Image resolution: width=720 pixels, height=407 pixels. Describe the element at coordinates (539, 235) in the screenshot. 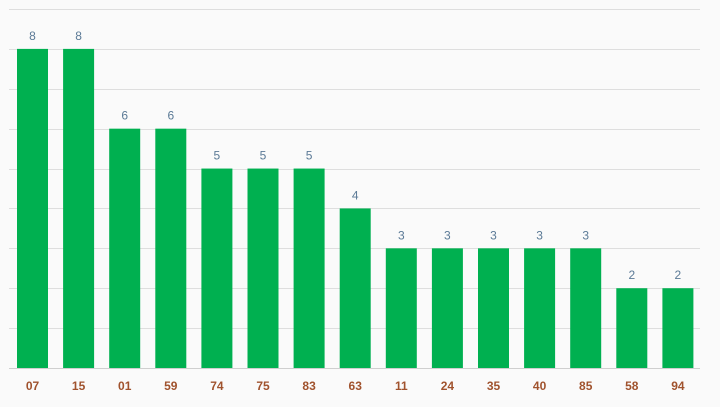

I see `data-label-40: 3` at that location.